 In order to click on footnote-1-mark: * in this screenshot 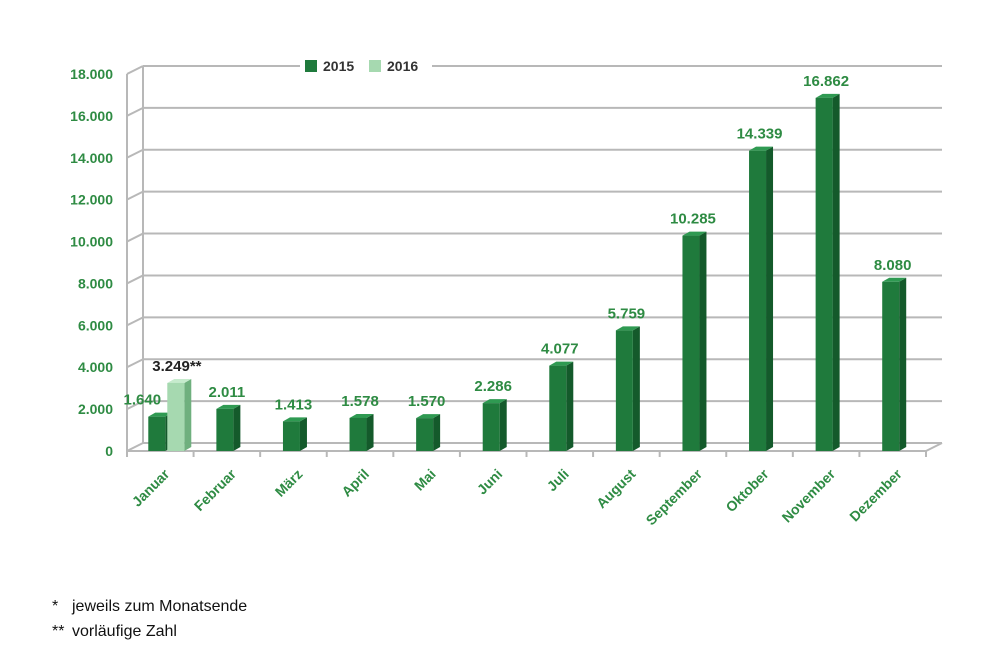, I will do `click(55, 606)`.